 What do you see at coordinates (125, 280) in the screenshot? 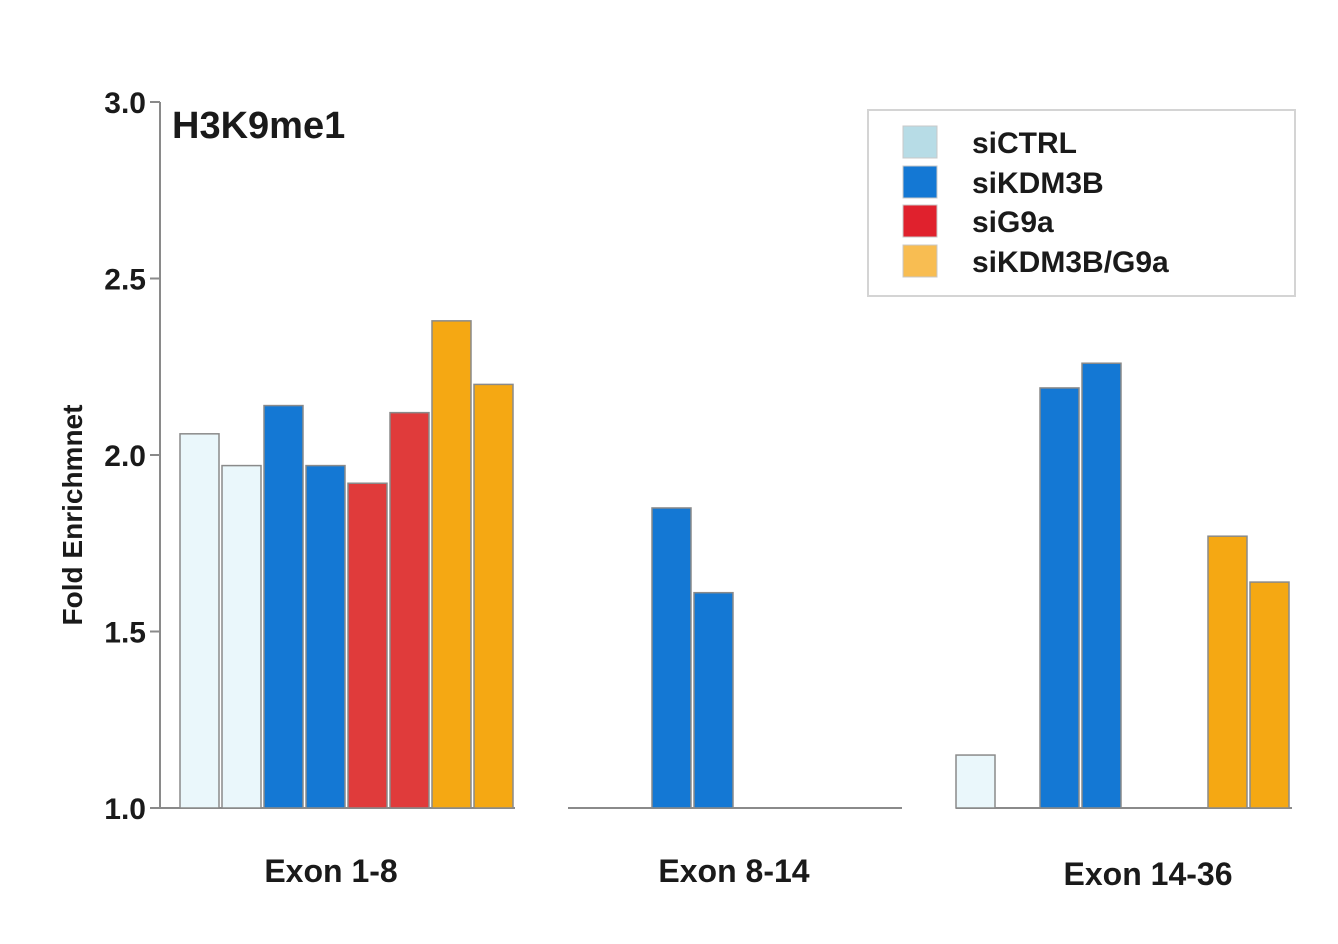
I see `y-tick-label: 2.5` at bounding box center [125, 280].